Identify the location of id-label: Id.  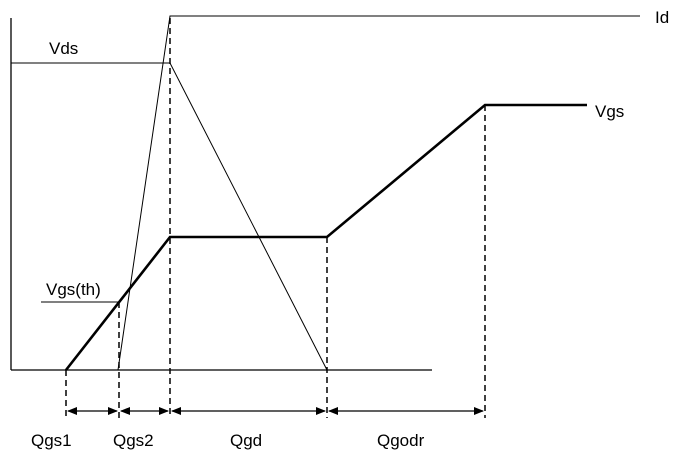
(662, 17).